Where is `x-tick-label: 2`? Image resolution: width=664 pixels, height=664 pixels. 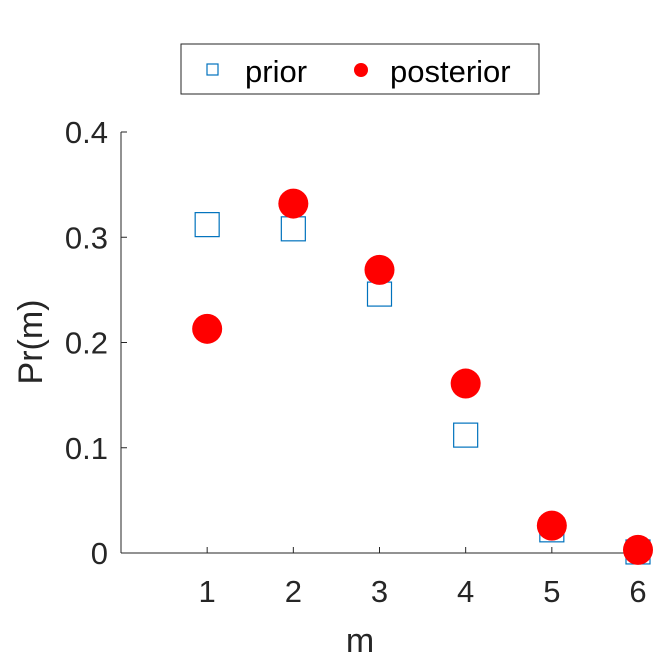
x-tick-label: 2 is located at coordinates (293, 591).